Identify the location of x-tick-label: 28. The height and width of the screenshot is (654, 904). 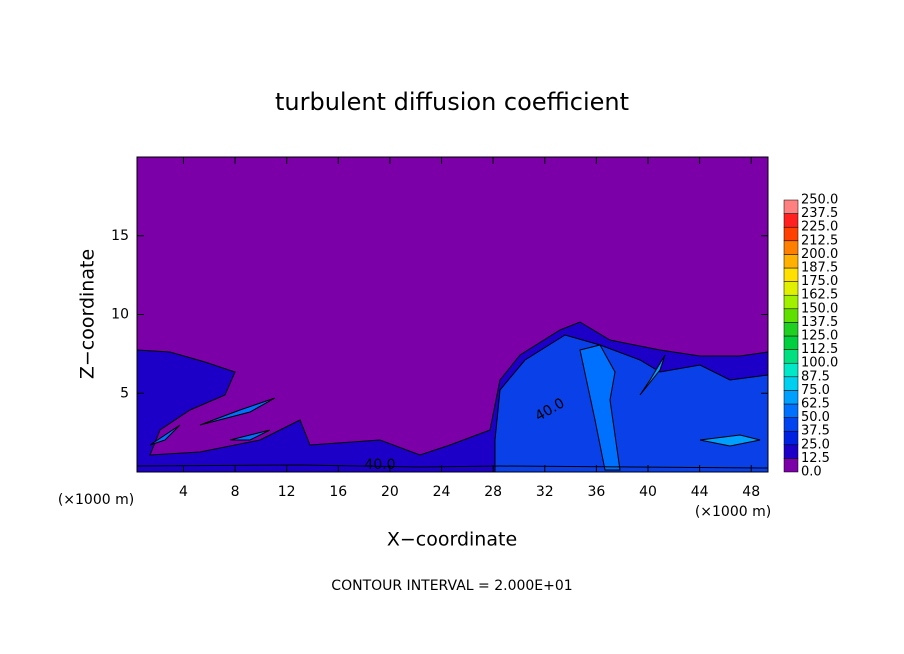
(493, 492).